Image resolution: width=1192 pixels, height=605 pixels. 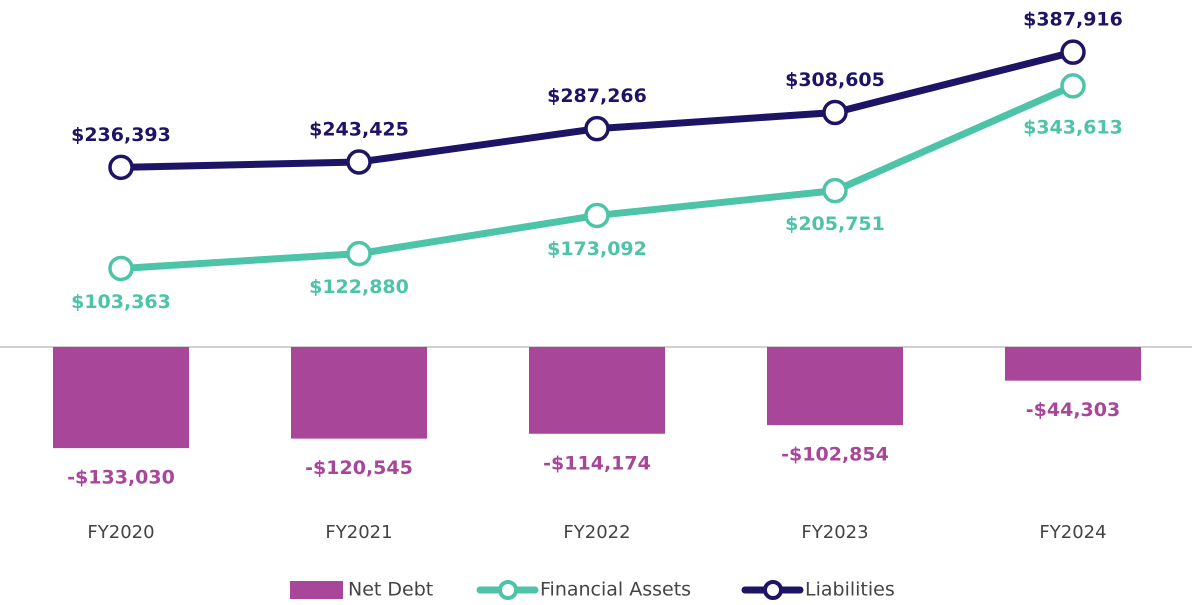 I want to click on x-tick-label: FY2020, so click(x=120, y=532).